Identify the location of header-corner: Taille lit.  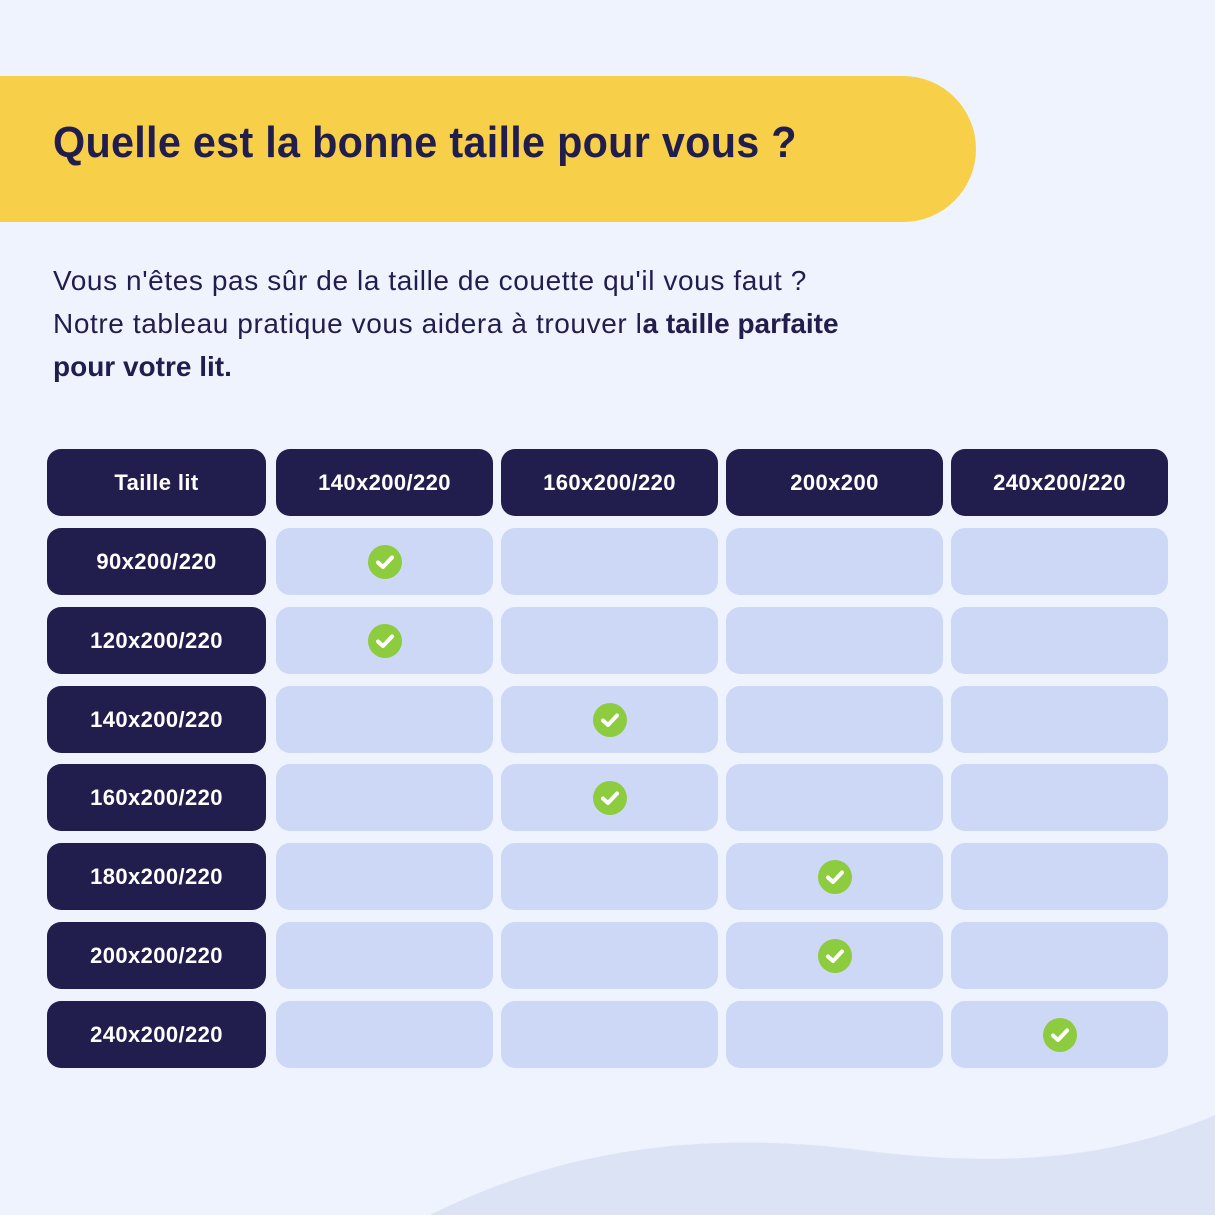
(156, 482).